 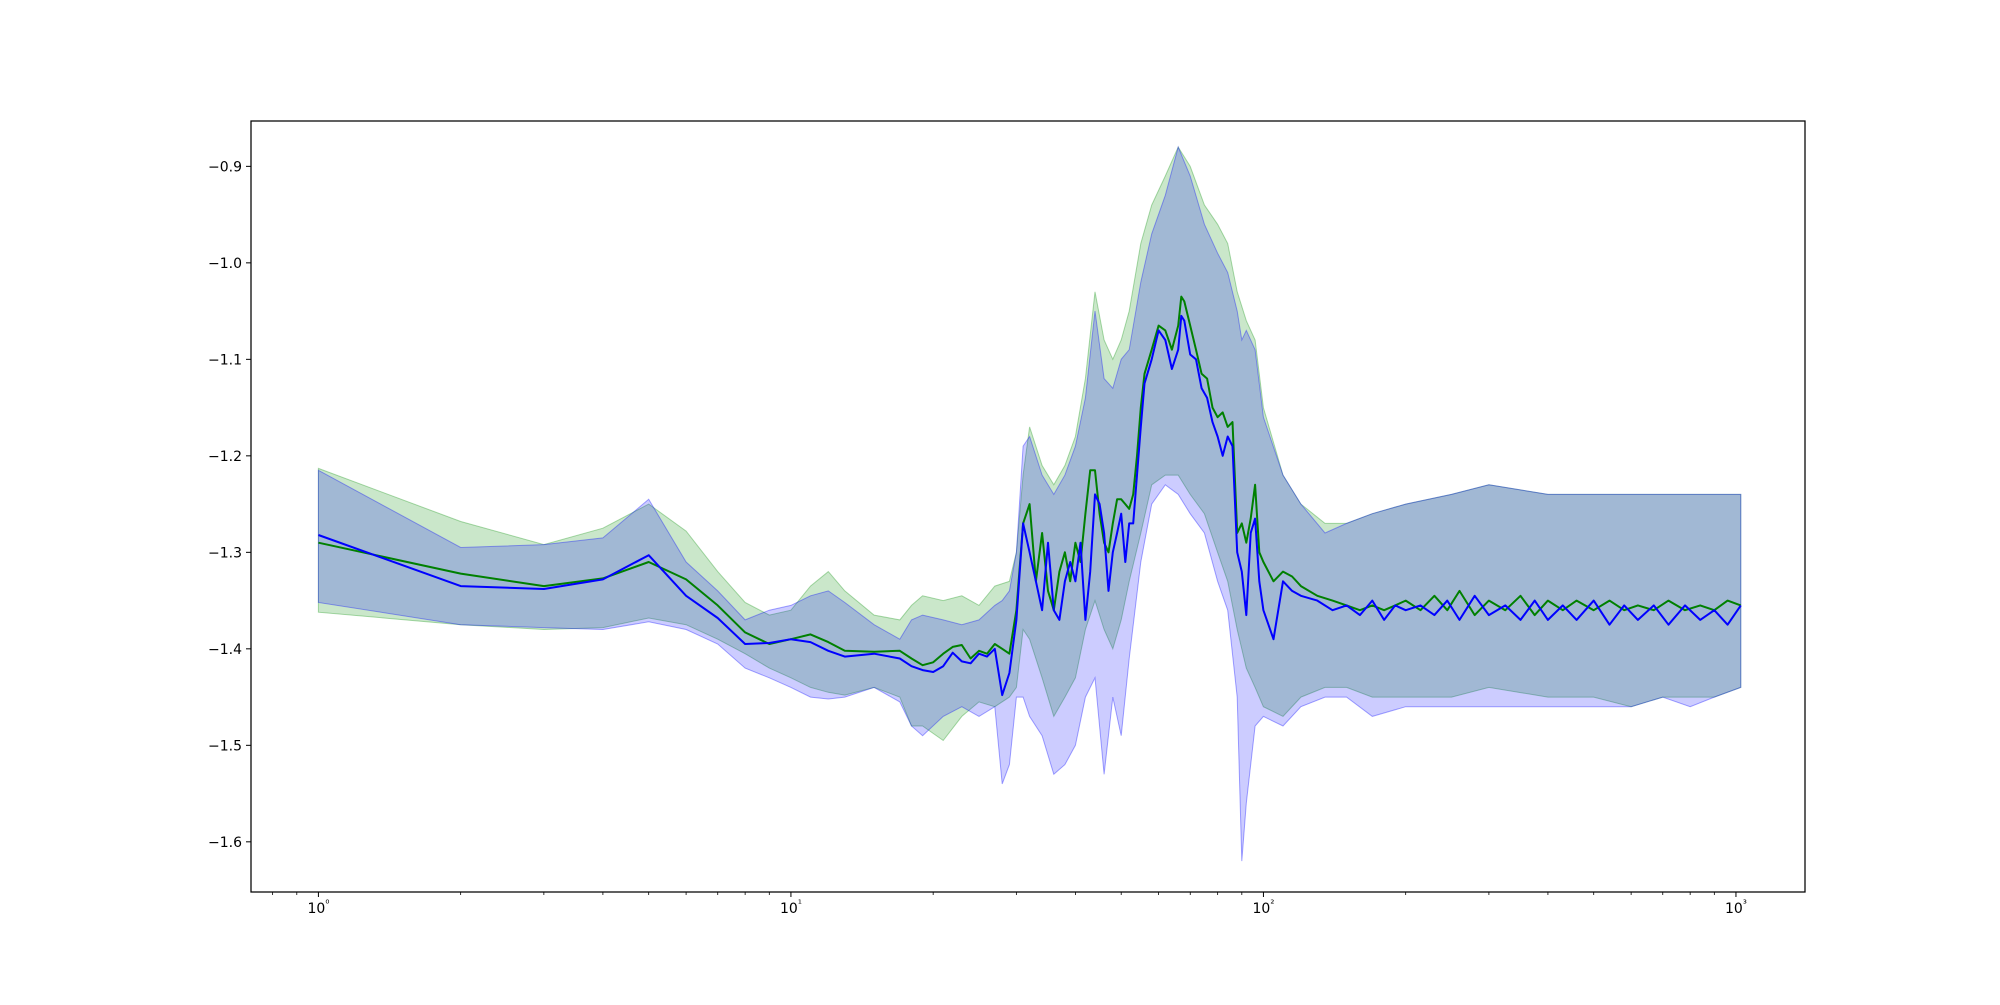 I want to click on x-tick-label: 10⁰, so click(x=318, y=908).